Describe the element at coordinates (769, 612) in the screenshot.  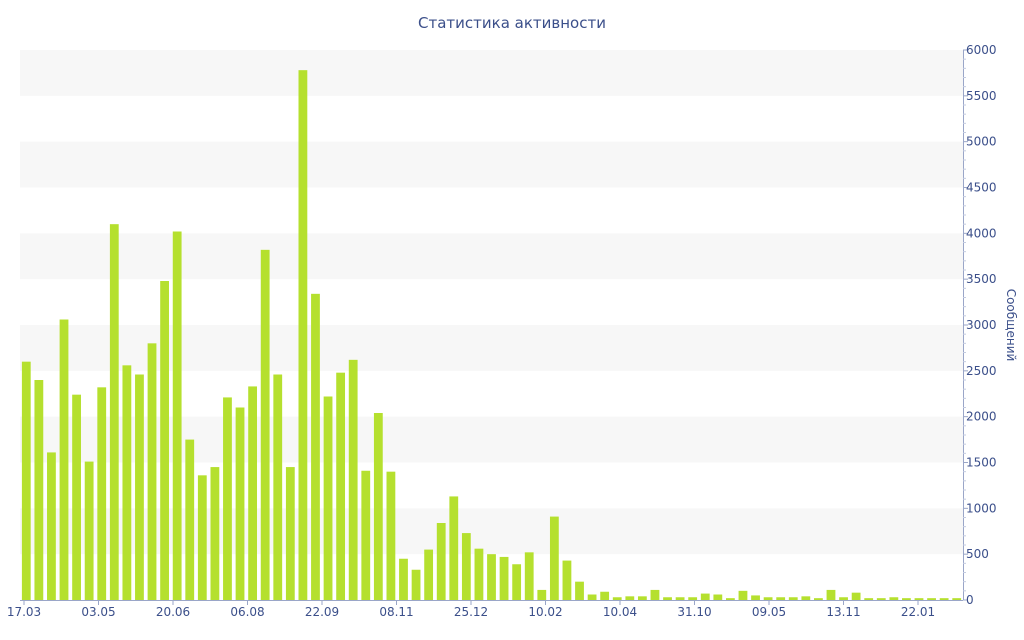
I see `x-tick-label: 09.05` at that location.